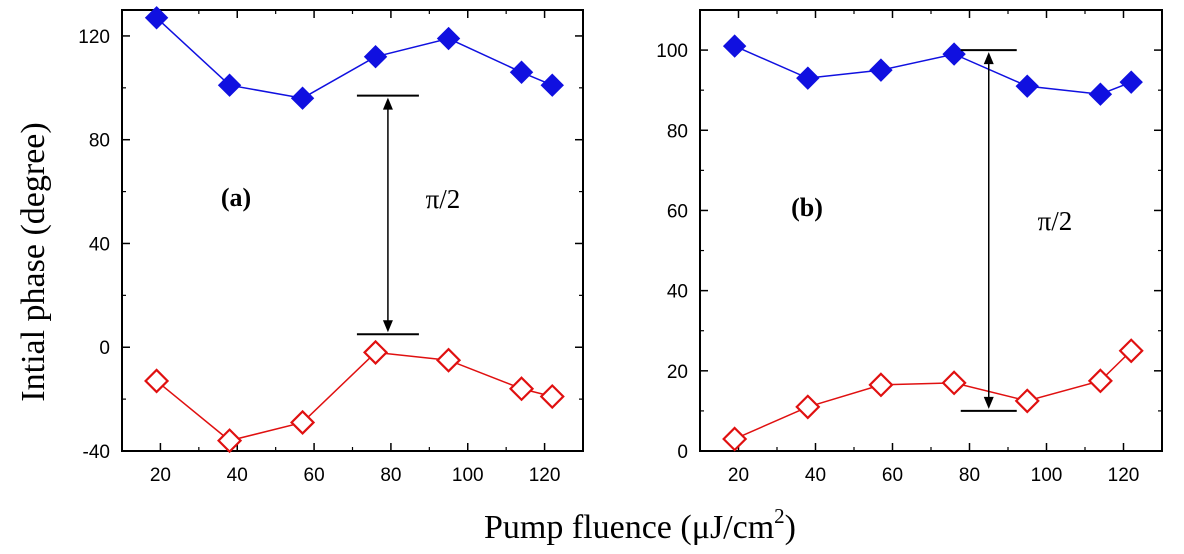 This screenshot has height=554, width=1184. What do you see at coordinates (672, 51) in the screenshot?
I see `y-tick-label: 100` at bounding box center [672, 51].